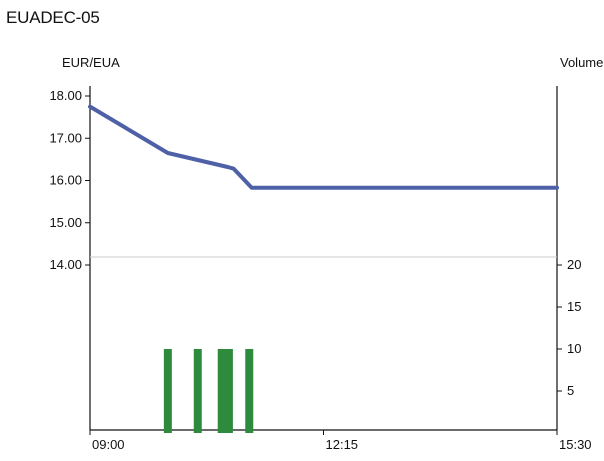 The image size is (604, 461). I want to click on price-series-line, so click(323, 147).